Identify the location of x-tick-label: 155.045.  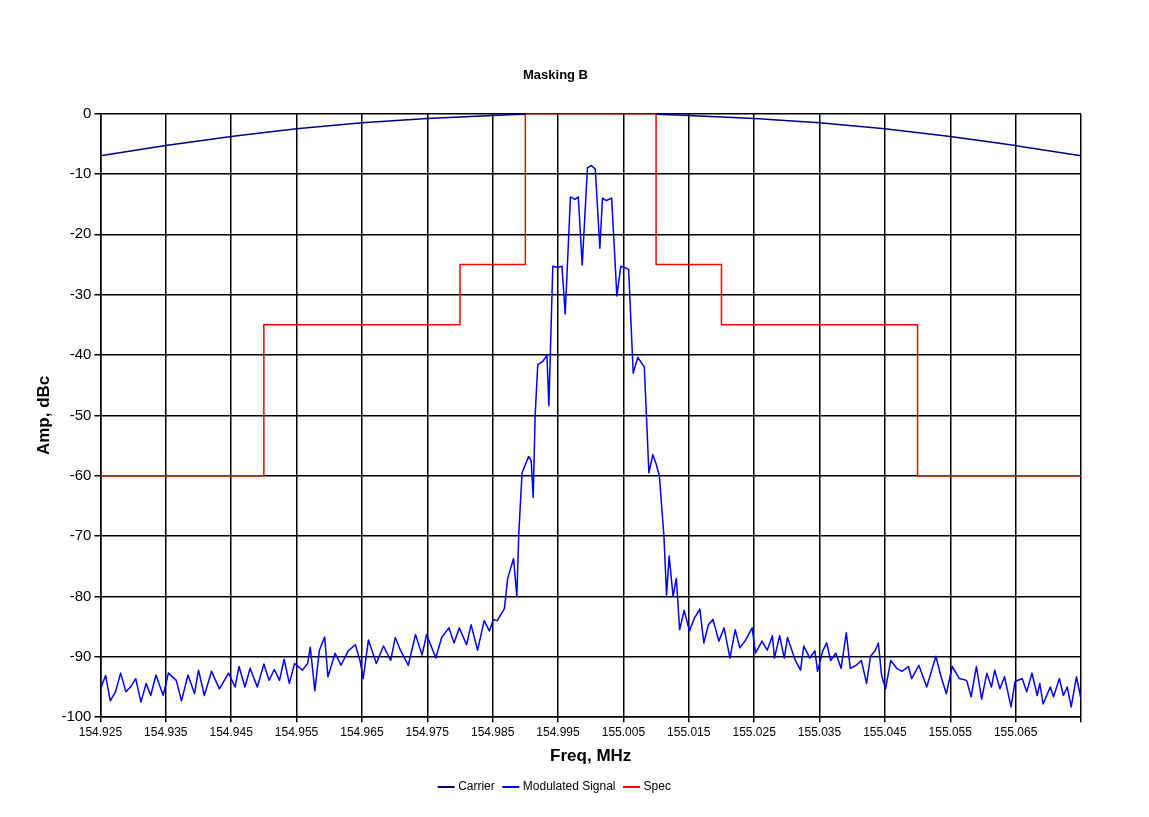
(885, 731).